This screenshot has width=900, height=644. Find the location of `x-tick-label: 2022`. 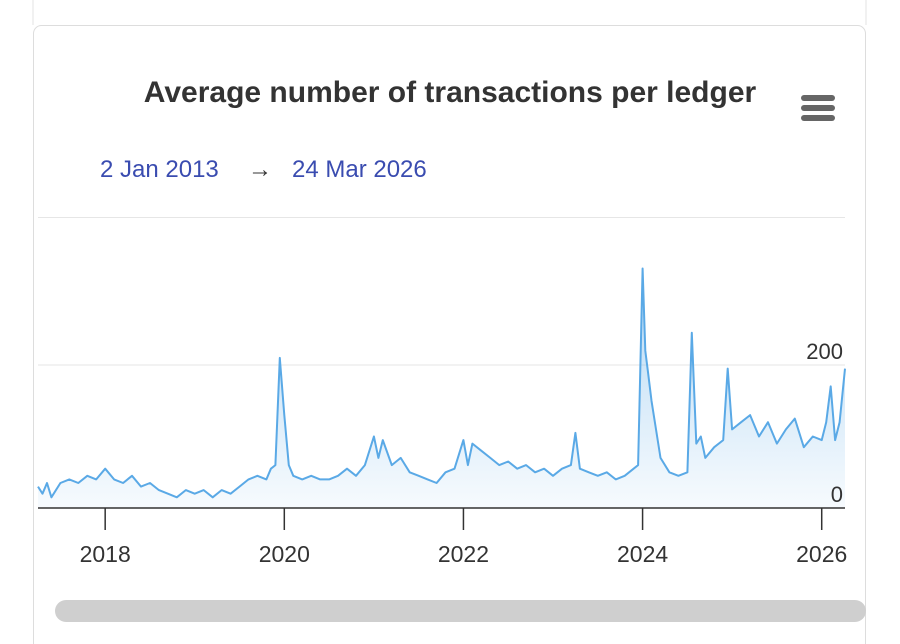

x-tick-label: 2022 is located at coordinates (463, 554).